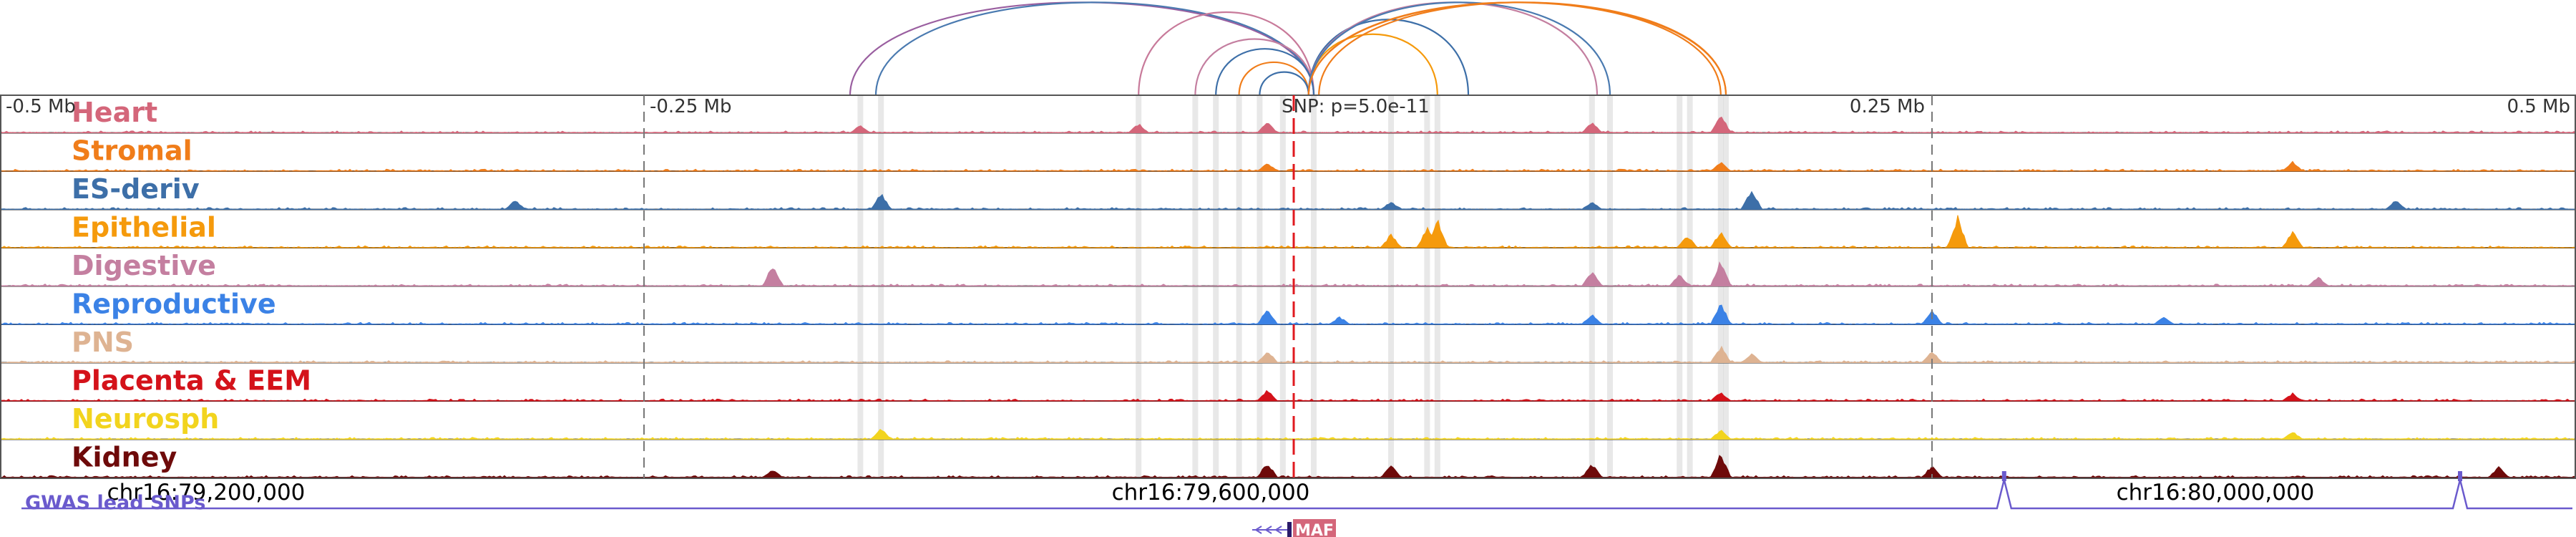 This screenshot has height=537, width=2576. I want to click on track-digestive: Digestive, so click(1288, 268).